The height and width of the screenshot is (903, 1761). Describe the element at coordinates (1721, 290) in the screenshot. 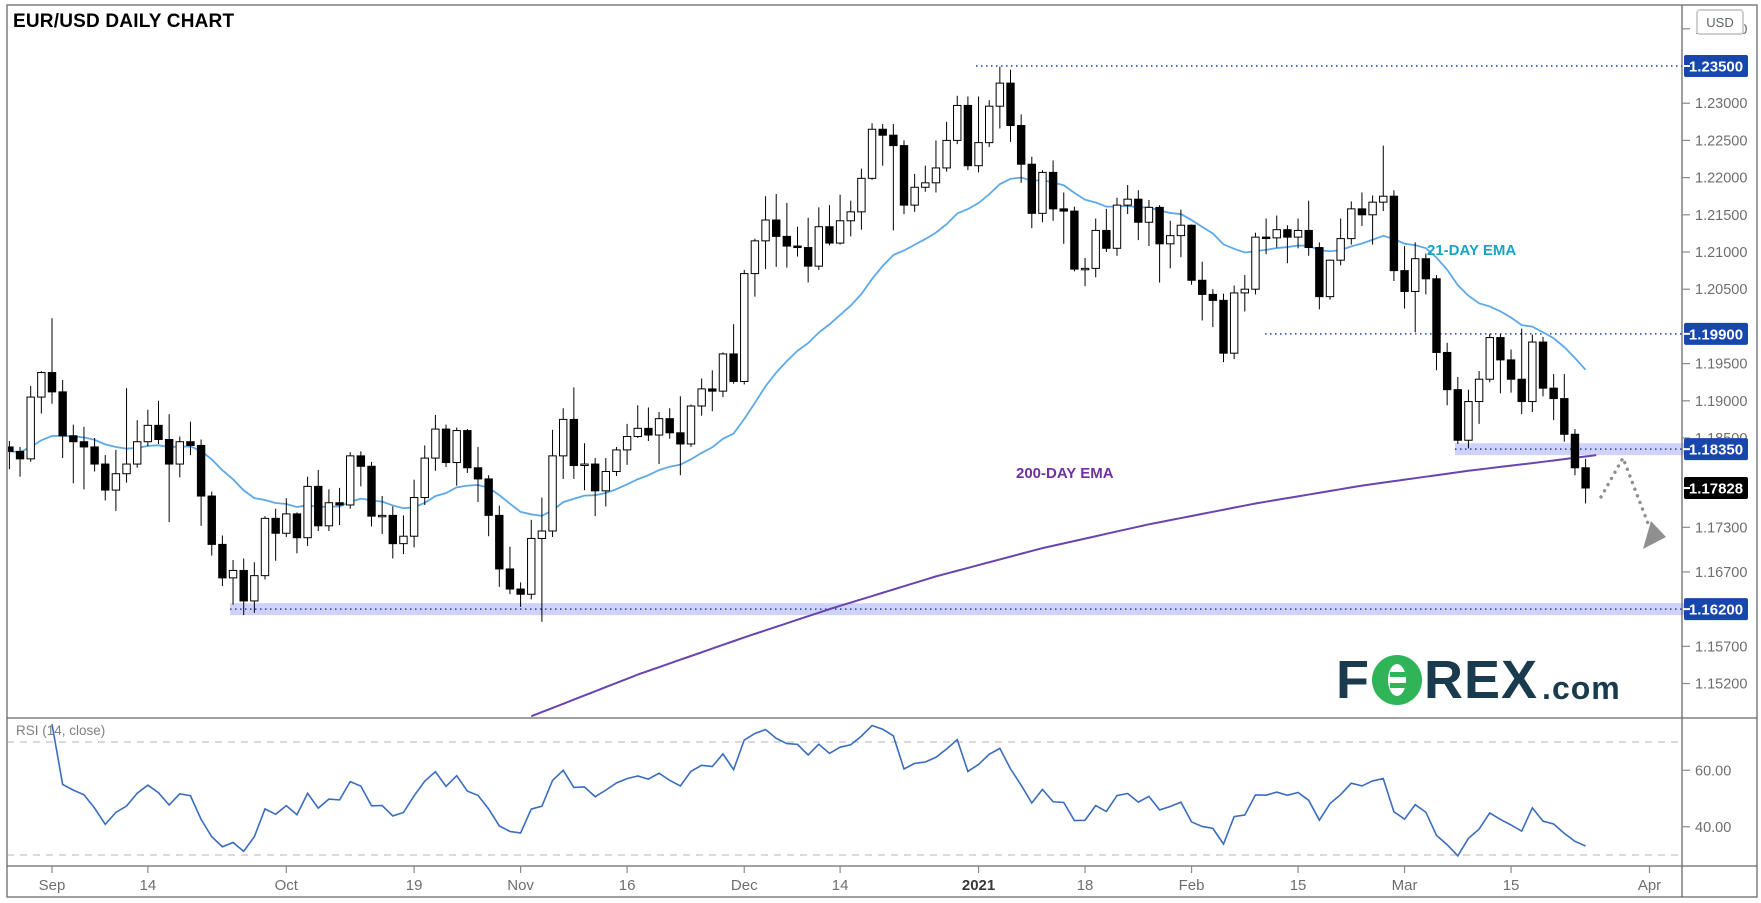

I see `price-tick-label: 1.20500` at that location.